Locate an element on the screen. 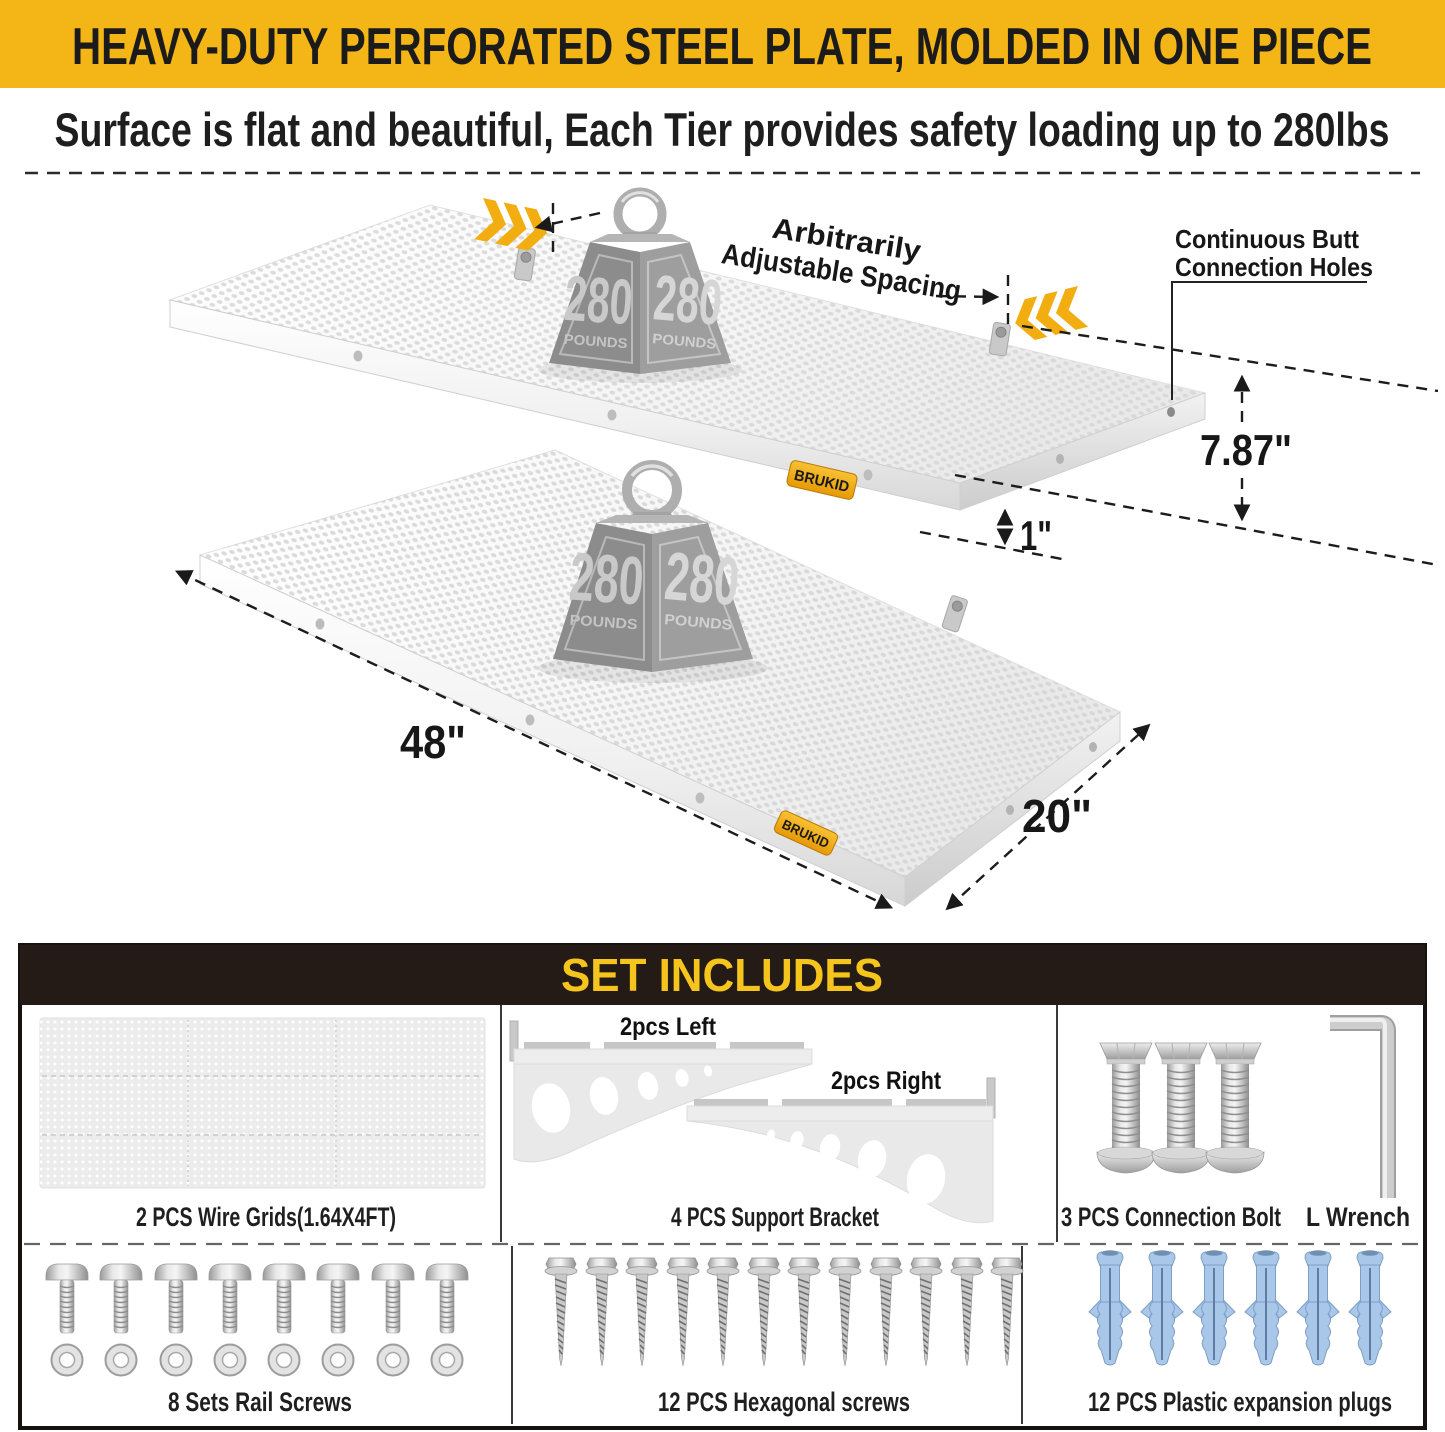 The width and height of the screenshot is (1445, 1432). weight-top: 280 POUNDS 280 POUNDS is located at coordinates (640, 285).